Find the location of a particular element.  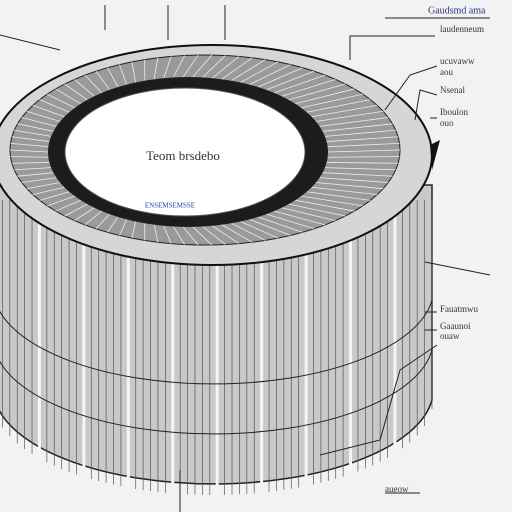

callout: aueow is located at coordinates (397, 489).